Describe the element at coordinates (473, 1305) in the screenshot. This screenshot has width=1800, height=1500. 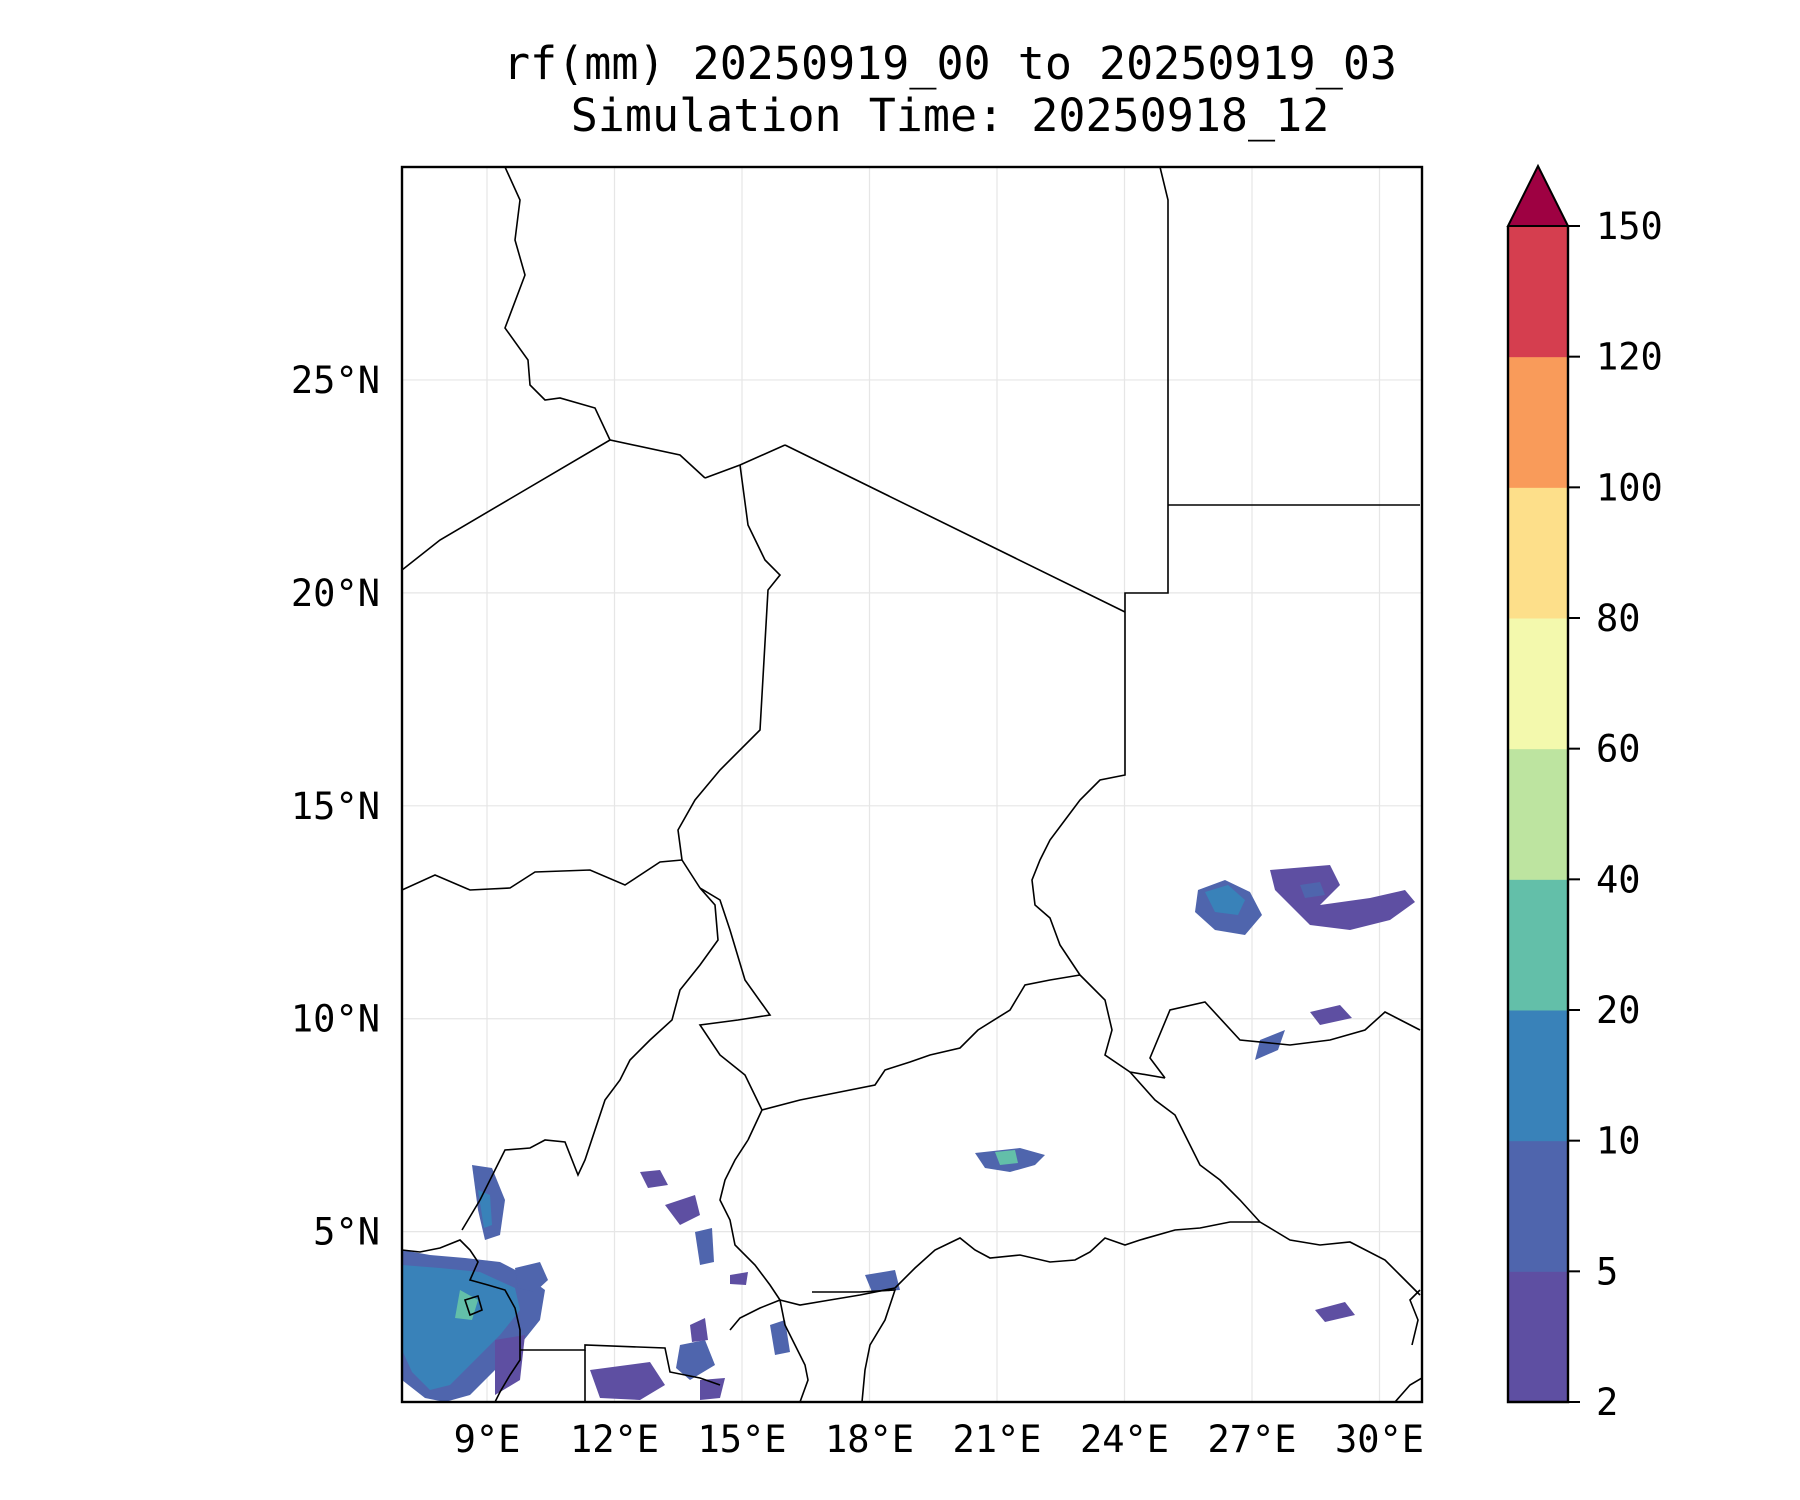
I see `coast-bioko` at that location.